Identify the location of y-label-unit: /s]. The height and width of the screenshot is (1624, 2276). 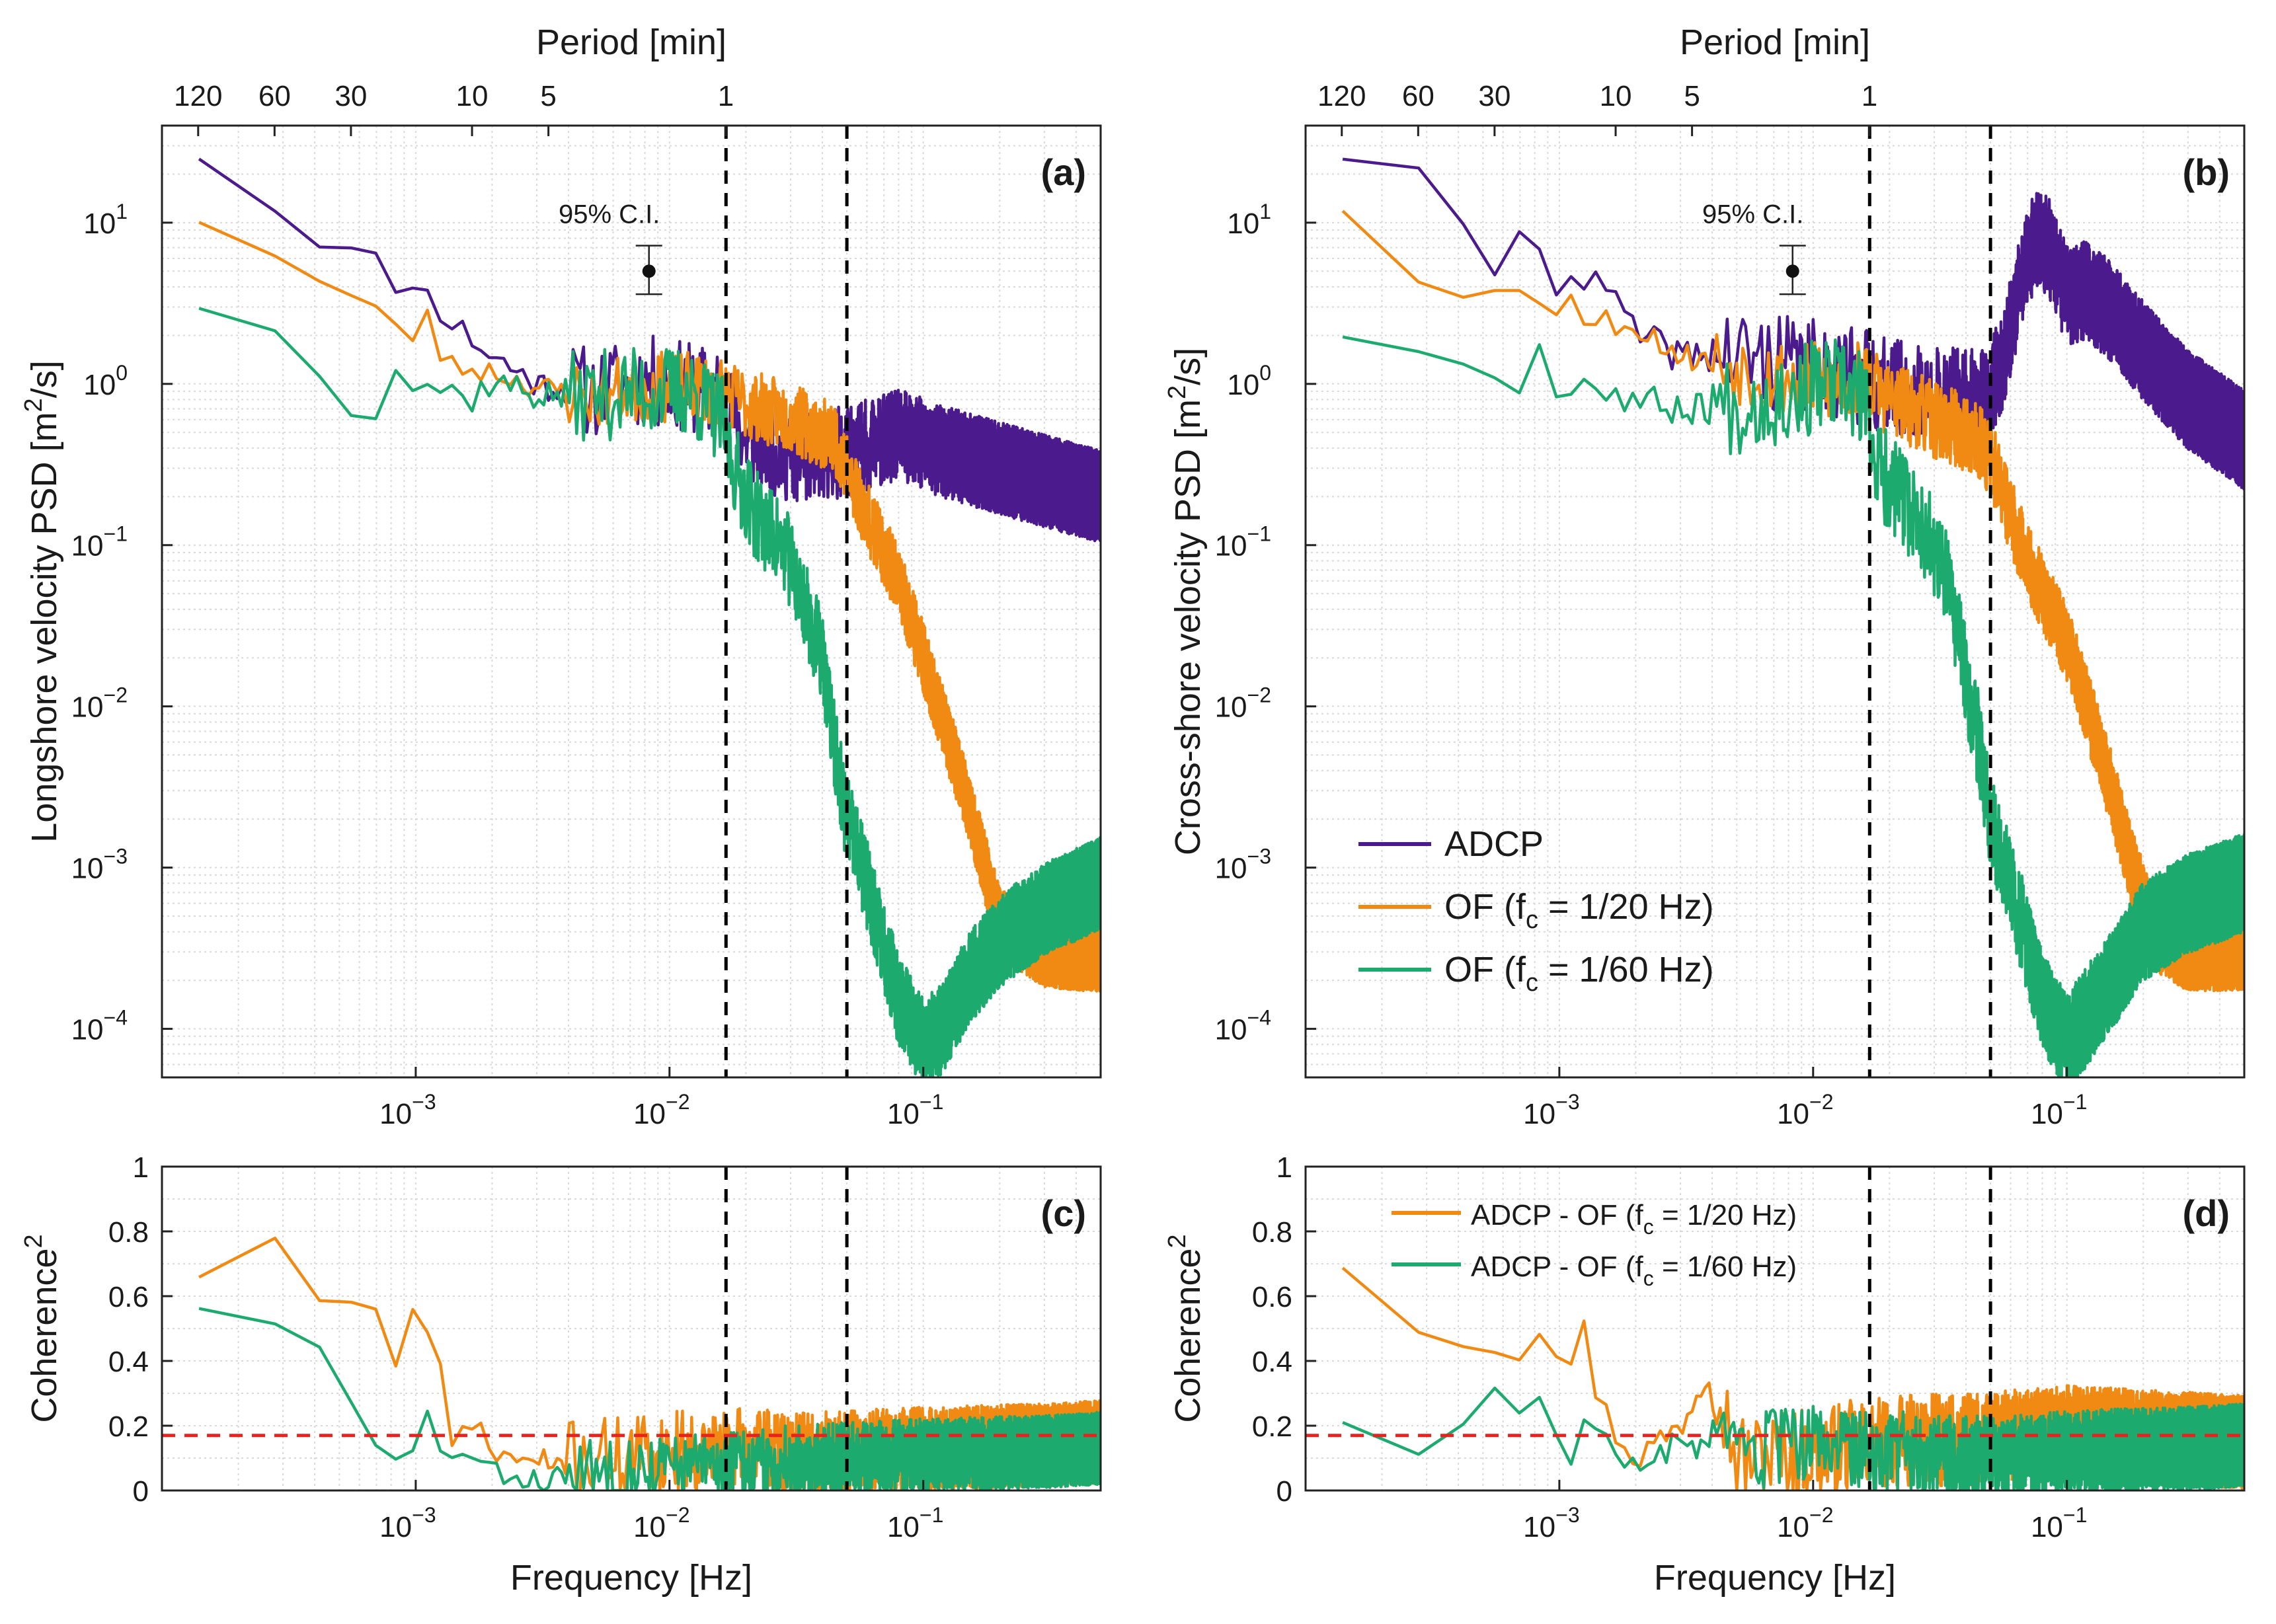
(44, 379).